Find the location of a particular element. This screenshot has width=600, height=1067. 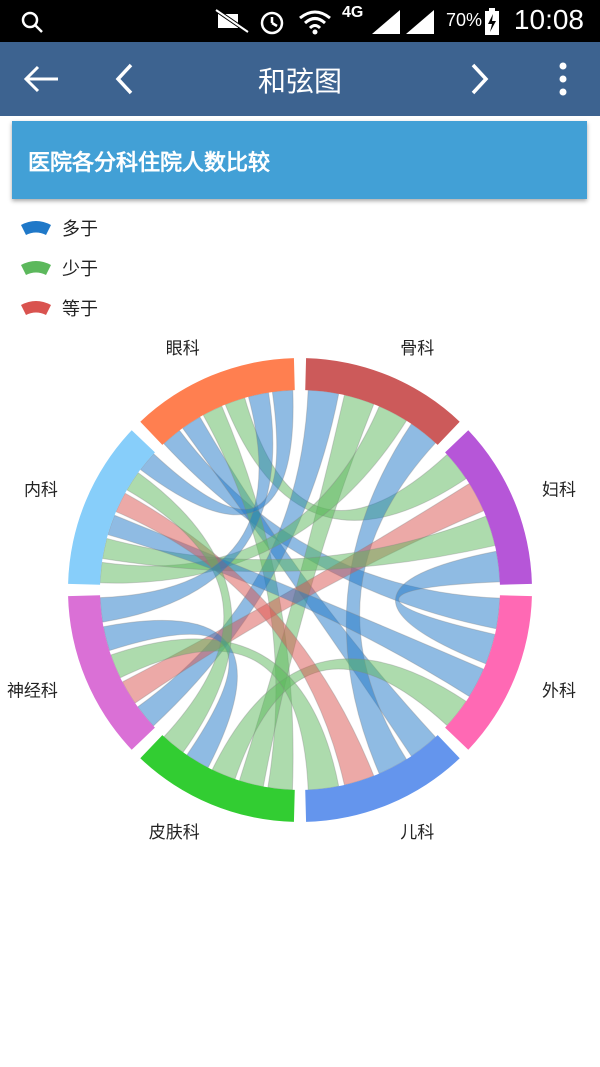

chevron-left-icon is located at coordinates (124, 79).